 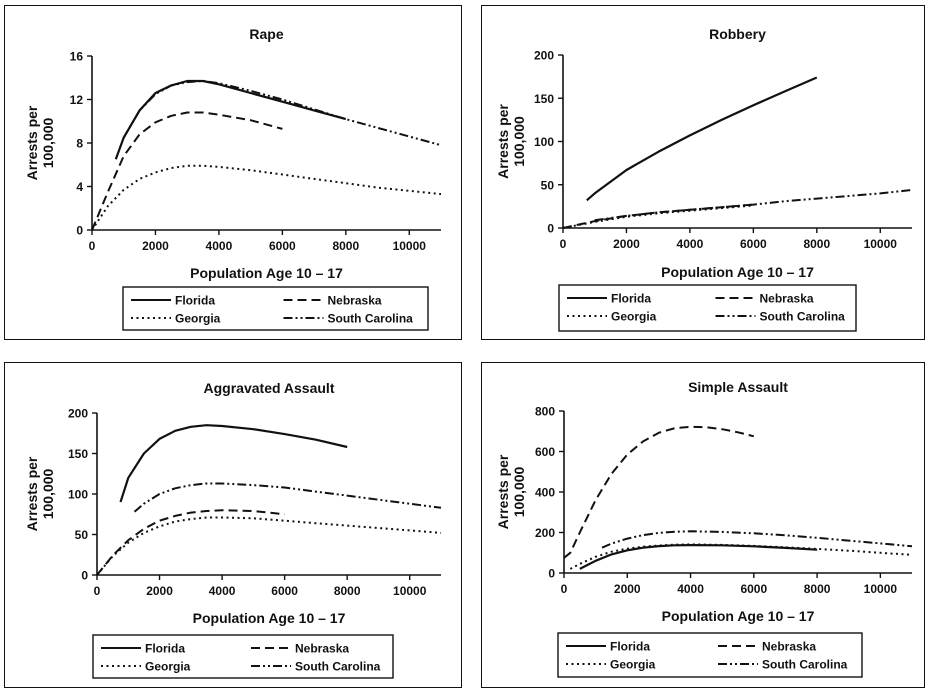 What do you see at coordinates (79, 144) in the screenshot?
I see `y-tick-label: 8` at bounding box center [79, 144].